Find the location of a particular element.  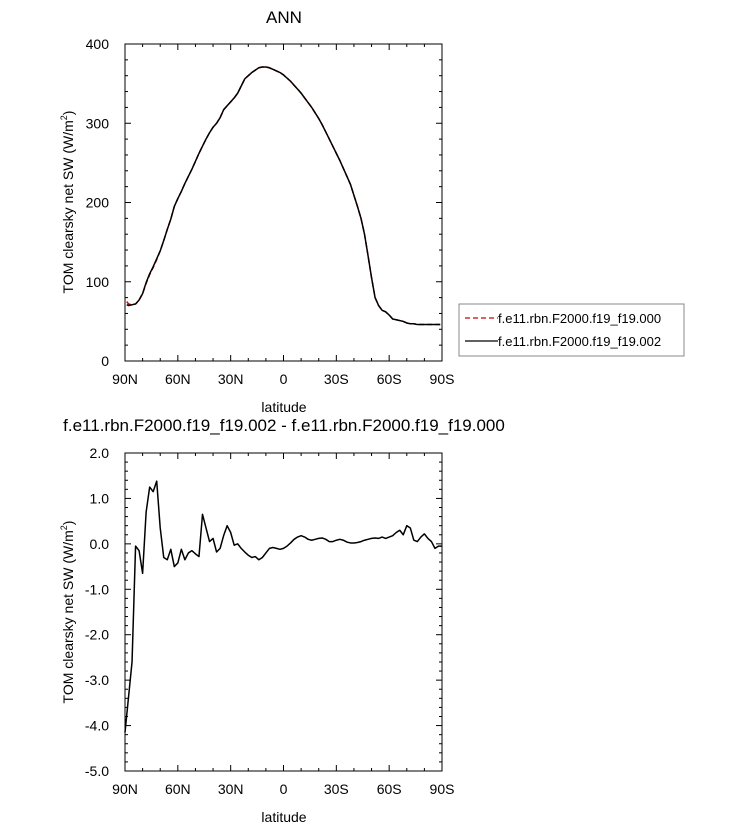

bottom-xtick-label: 60N is located at coordinates (178, 789).